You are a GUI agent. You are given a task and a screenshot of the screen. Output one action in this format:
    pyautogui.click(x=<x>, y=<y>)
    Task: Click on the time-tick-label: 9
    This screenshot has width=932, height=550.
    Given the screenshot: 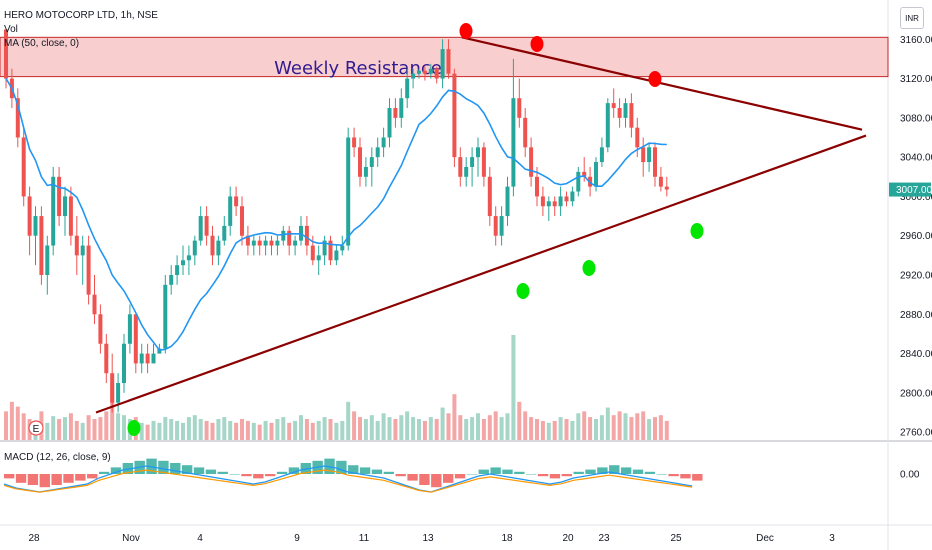 What is the action you would take?
    pyautogui.click(x=297, y=538)
    